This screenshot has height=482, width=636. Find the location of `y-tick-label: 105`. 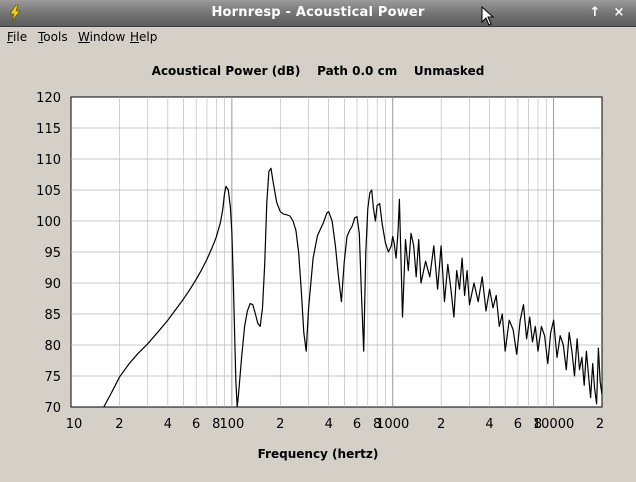

y-tick-label: 105 is located at coordinates (48, 191).